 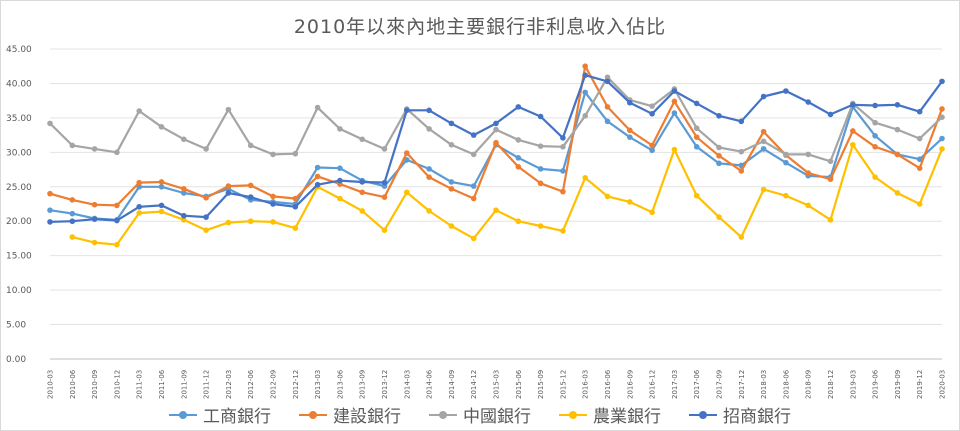 What do you see at coordinates (586, 384) in the screenshot?
I see `x-tick-label: 2016-03` at bounding box center [586, 384].